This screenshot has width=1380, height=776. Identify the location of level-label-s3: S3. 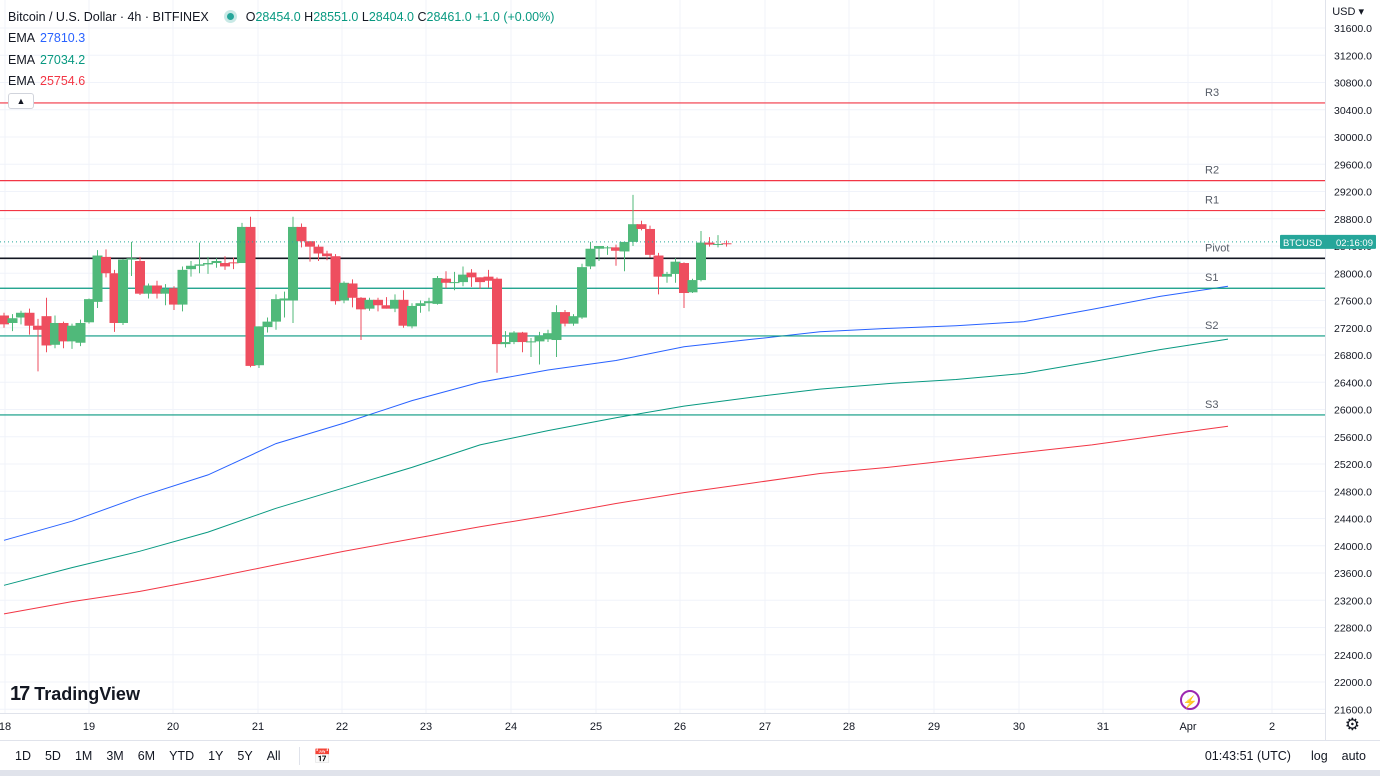
(1211, 405).